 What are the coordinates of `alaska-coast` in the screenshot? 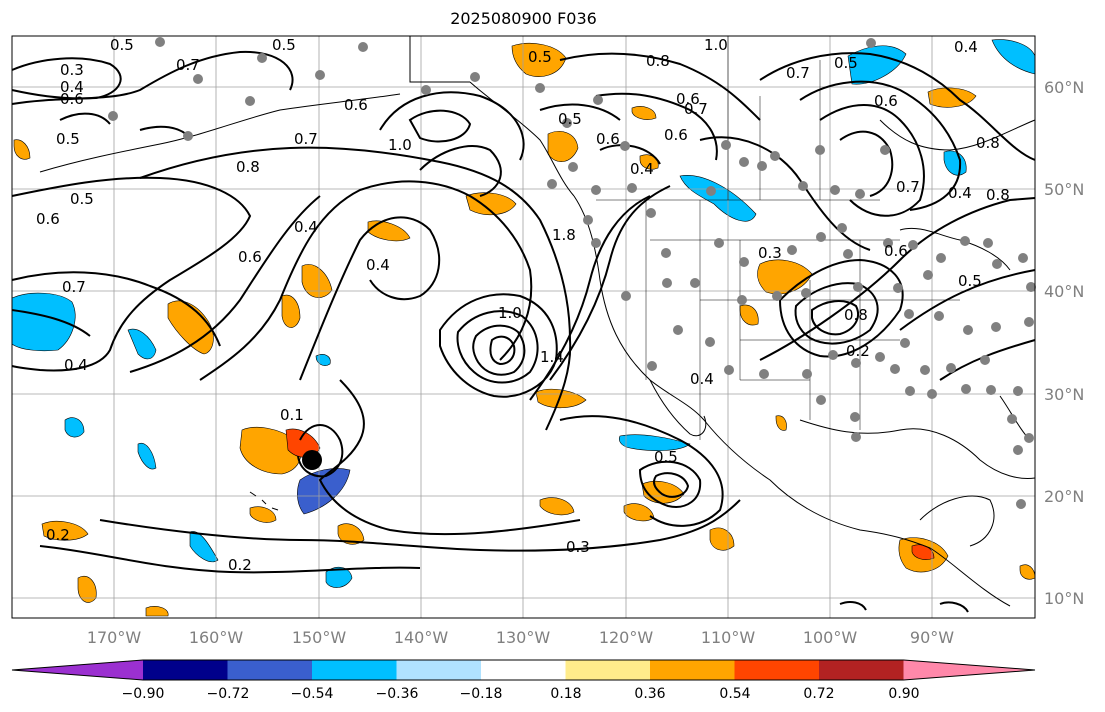 It's located at (492, 116).